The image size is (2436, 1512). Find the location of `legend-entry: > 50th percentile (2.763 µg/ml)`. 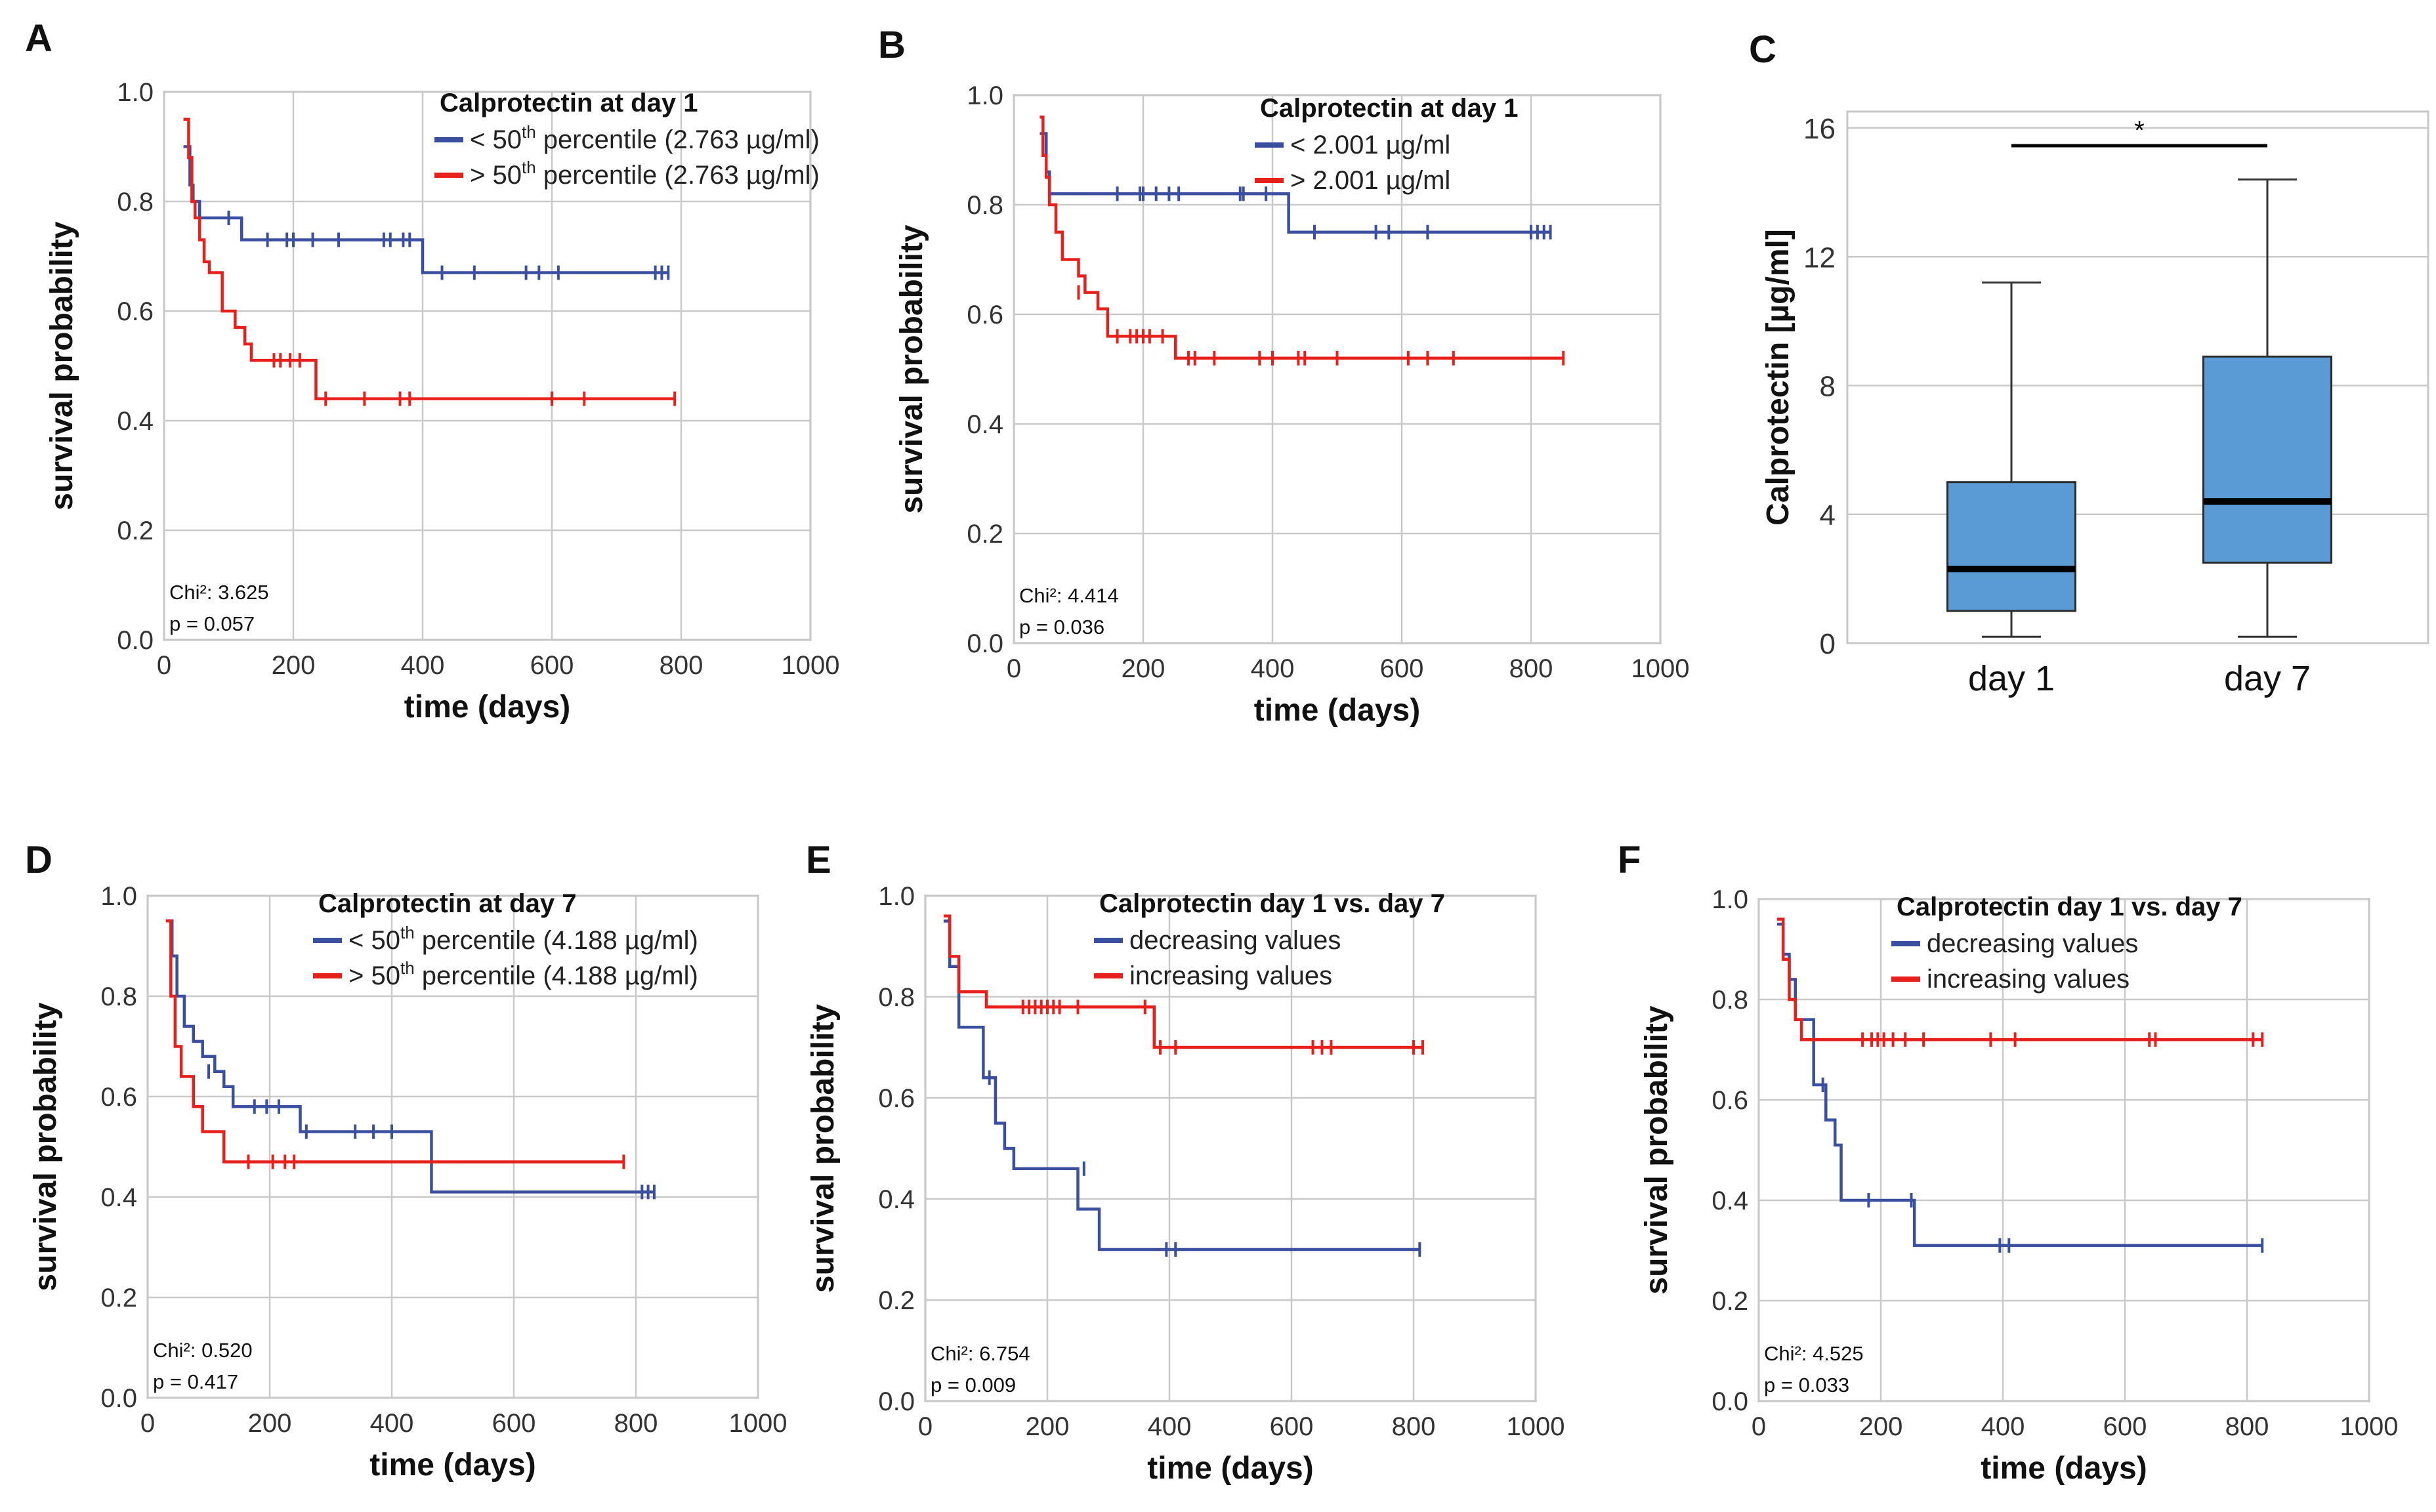

legend-entry: > 50th percentile (2.763 µg/ml) is located at coordinates (645, 174).